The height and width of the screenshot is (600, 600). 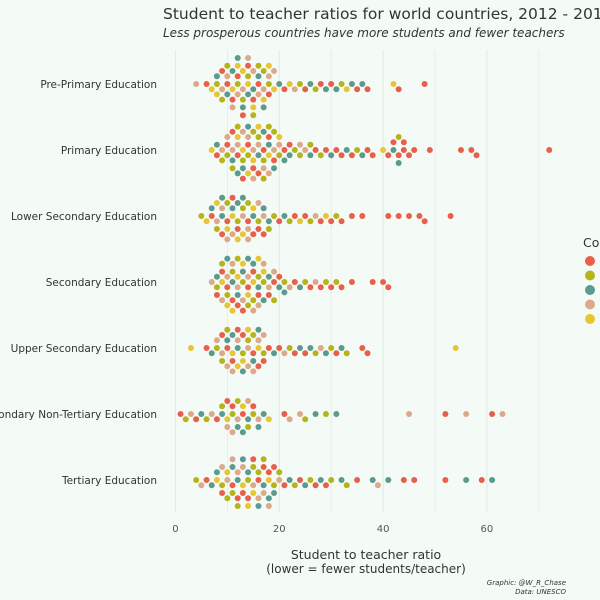 What do you see at coordinates (332, 529) in the screenshot?
I see `x-axis-ticks: 0 20 40 60` at bounding box center [332, 529].